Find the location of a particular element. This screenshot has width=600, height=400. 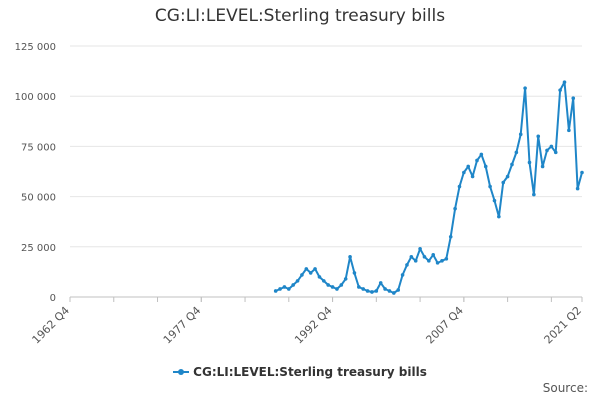

y-tick-label: 0 is located at coordinates (53, 298).